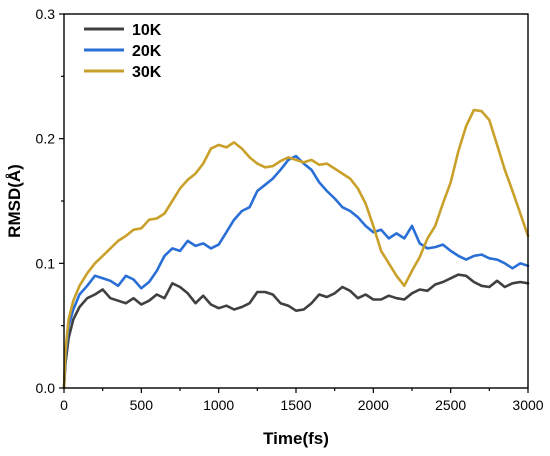  Describe the element at coordinates (14, 201) in the screenshot. I see `y-axis-title: RMSD(Å)` at that location.